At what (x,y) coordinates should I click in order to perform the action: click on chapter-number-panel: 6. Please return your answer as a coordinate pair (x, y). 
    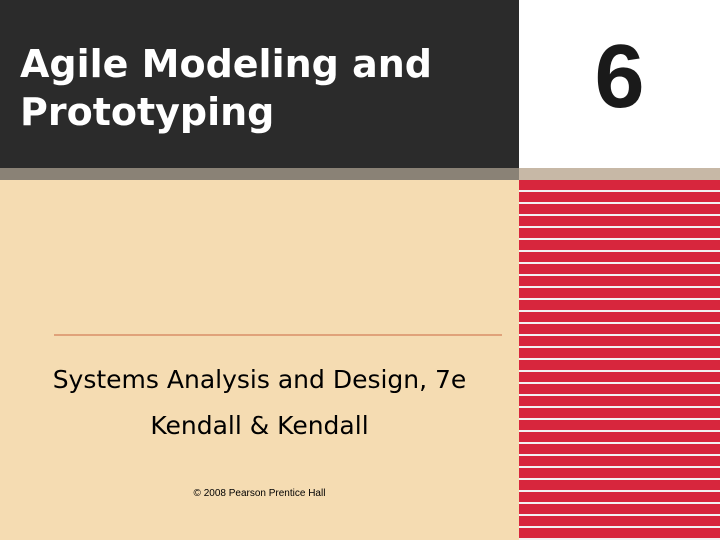
    Looking at the image, I should click on (619, 84).